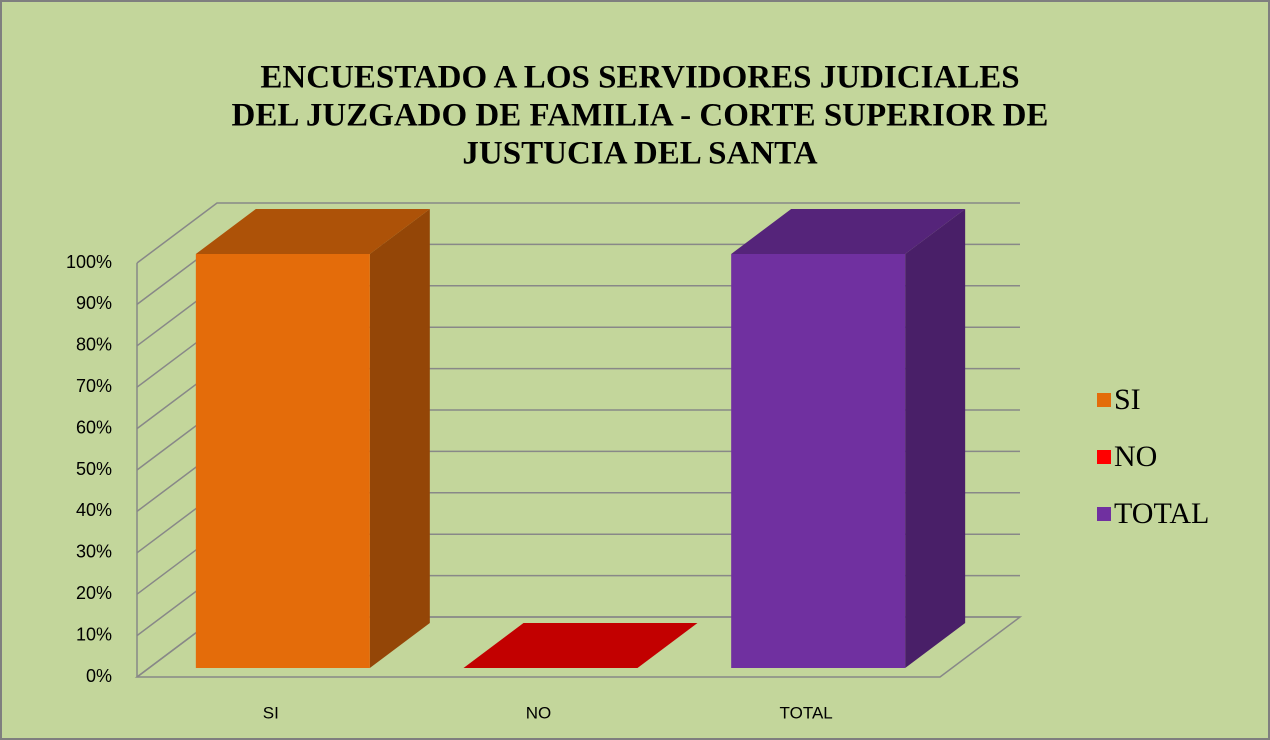 This screenshot has width=1270, height=740. Describe the element at coordinates (1135, 456) in the screenshot. I see `legend-label: NO` at that location.